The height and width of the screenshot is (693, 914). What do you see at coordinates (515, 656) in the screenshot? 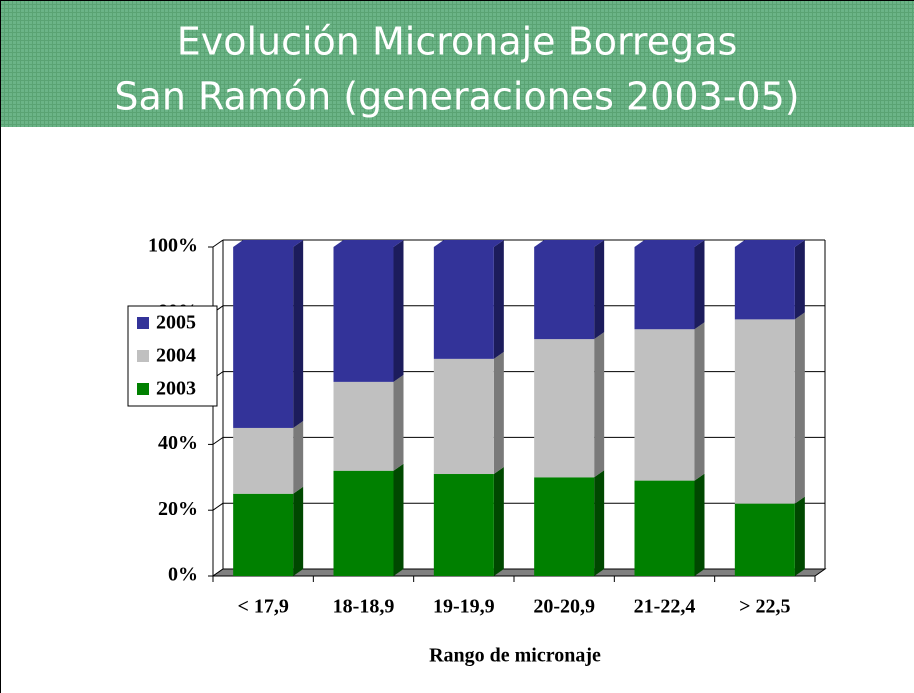
I see `x-axis-label: Rango de micronaje` at bounding box center [515, 656].